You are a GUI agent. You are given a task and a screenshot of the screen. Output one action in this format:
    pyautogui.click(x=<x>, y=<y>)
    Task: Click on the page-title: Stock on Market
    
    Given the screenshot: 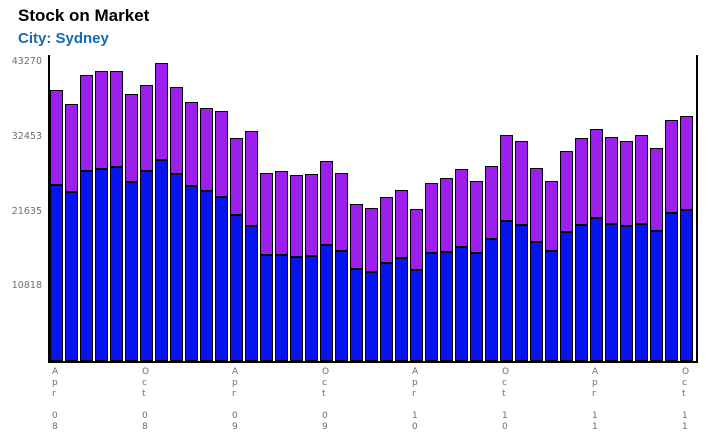 What is the action you would take?
    pyautogui.click(x=84, y=15)
    